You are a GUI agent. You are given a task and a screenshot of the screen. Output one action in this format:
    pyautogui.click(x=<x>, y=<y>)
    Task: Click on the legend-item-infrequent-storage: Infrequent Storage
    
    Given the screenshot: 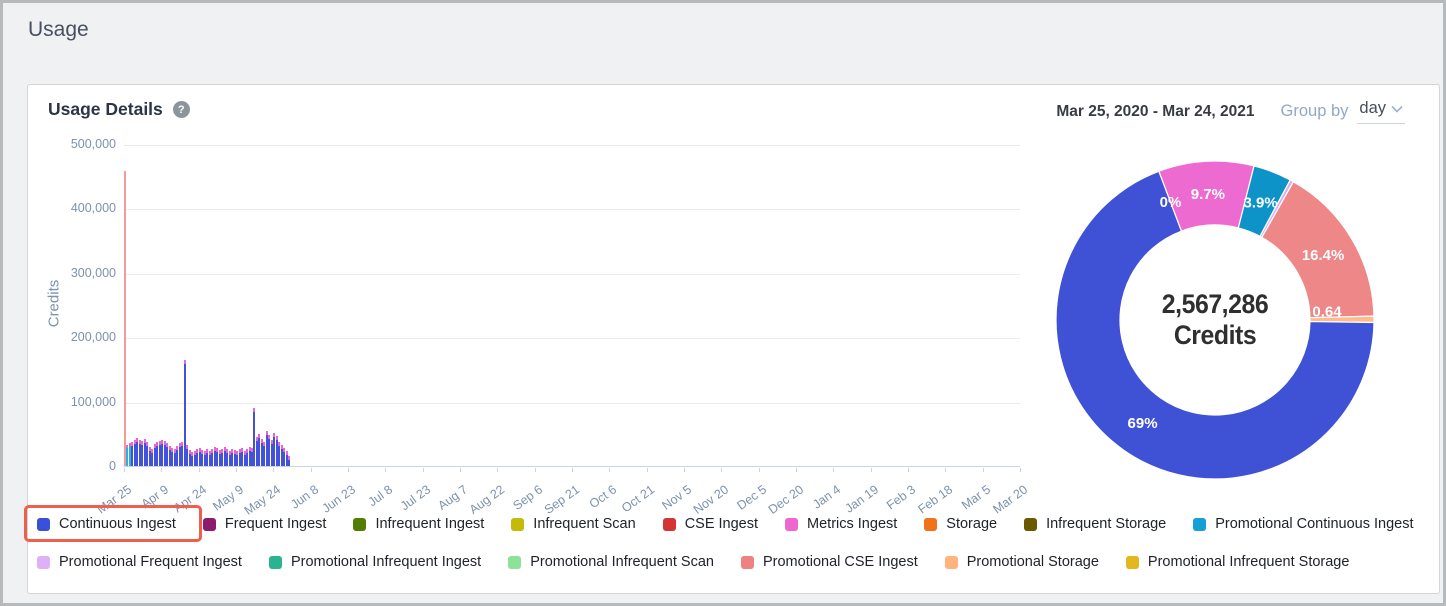 What is the action you would take?
    pyautogui.click(x=1095, y=524)
    